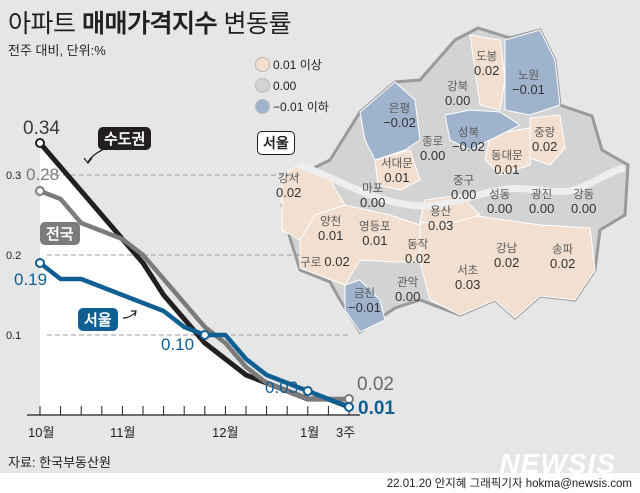  What do you see at coordinates (292, 106) in the screenshot?
I see `legend-item-down: −0.01 이하` at bounding box center [292, 106].